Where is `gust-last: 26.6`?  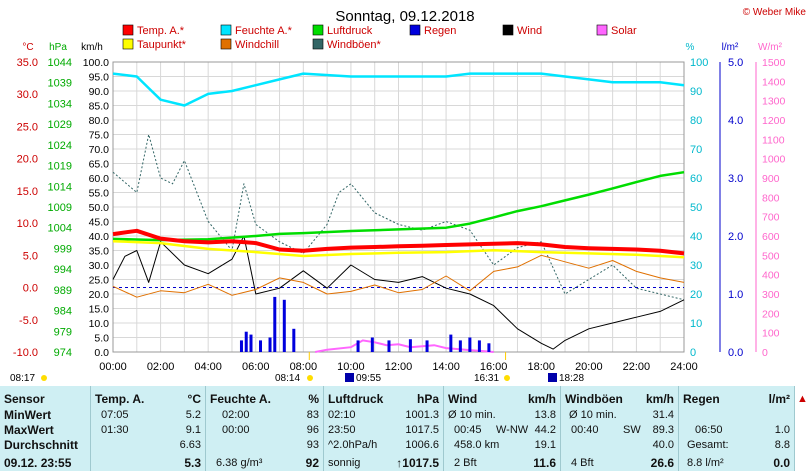 gust-last: 26.6 is located at coordinates (662, 463).